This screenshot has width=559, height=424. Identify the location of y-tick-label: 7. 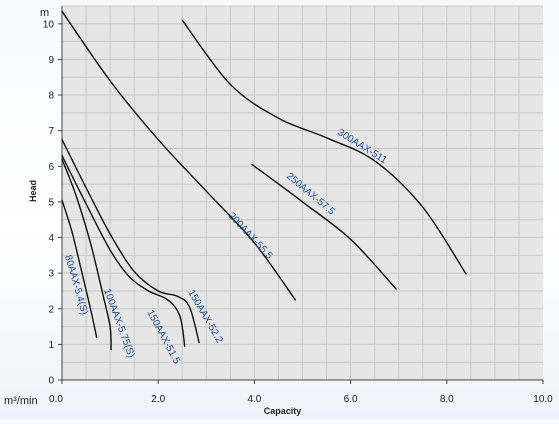
(51, 131).